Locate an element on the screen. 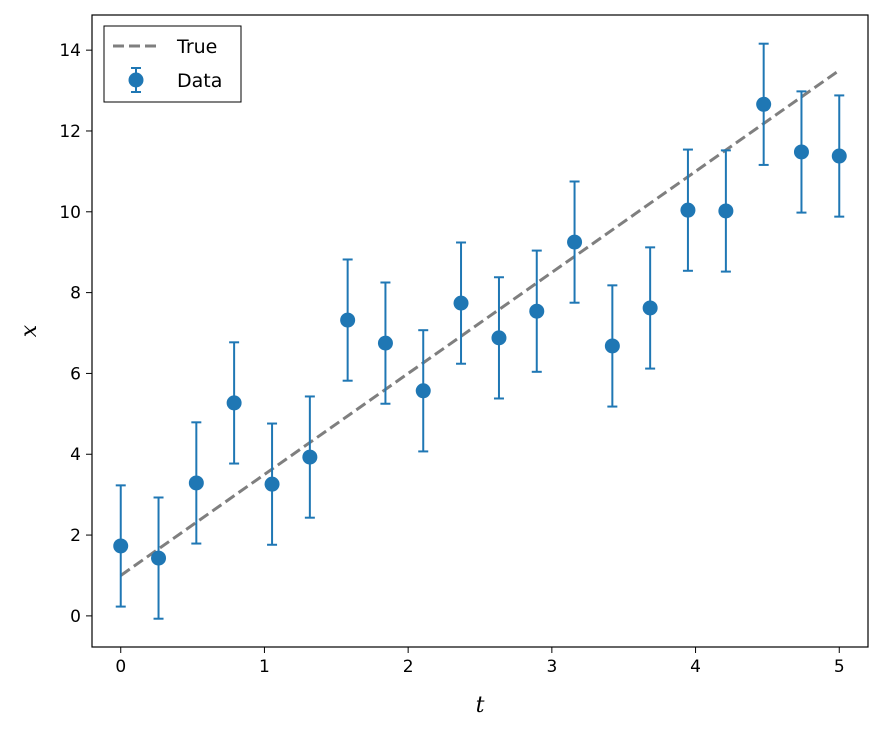 The width and height of the screenshot is (884, 737). y-tick-label: 8 is located at coordinates (75, 294).